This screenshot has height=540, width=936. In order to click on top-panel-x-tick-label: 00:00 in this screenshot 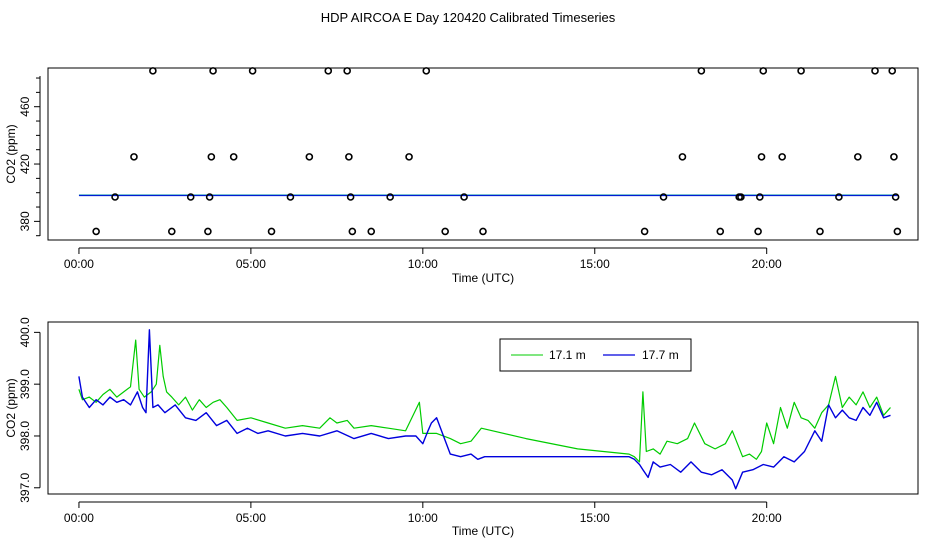, I will do `click(79, 264)`.